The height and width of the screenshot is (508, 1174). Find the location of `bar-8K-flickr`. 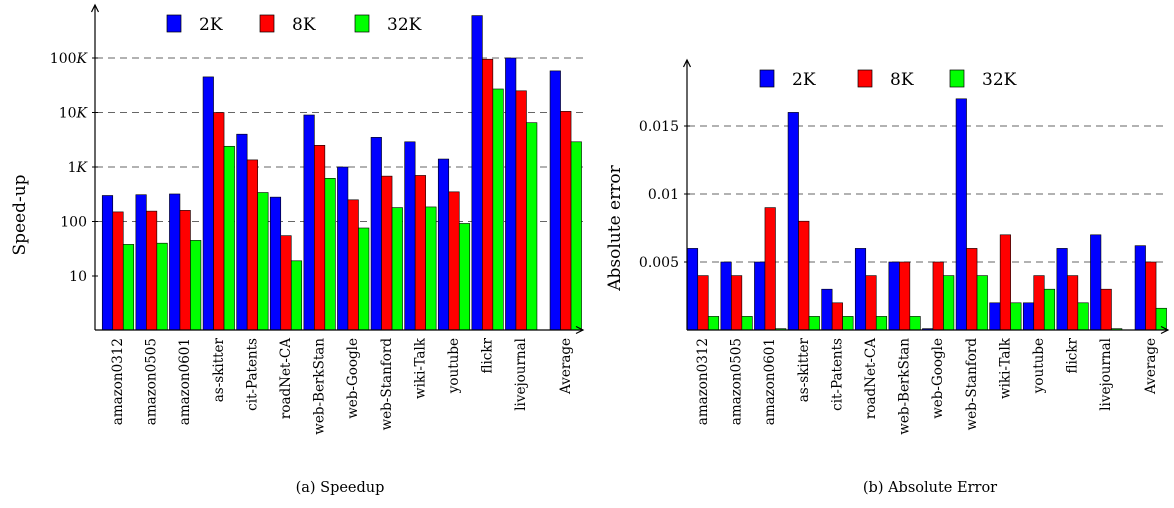

bar-8K-flickr is located at coordinates (1073, 303).